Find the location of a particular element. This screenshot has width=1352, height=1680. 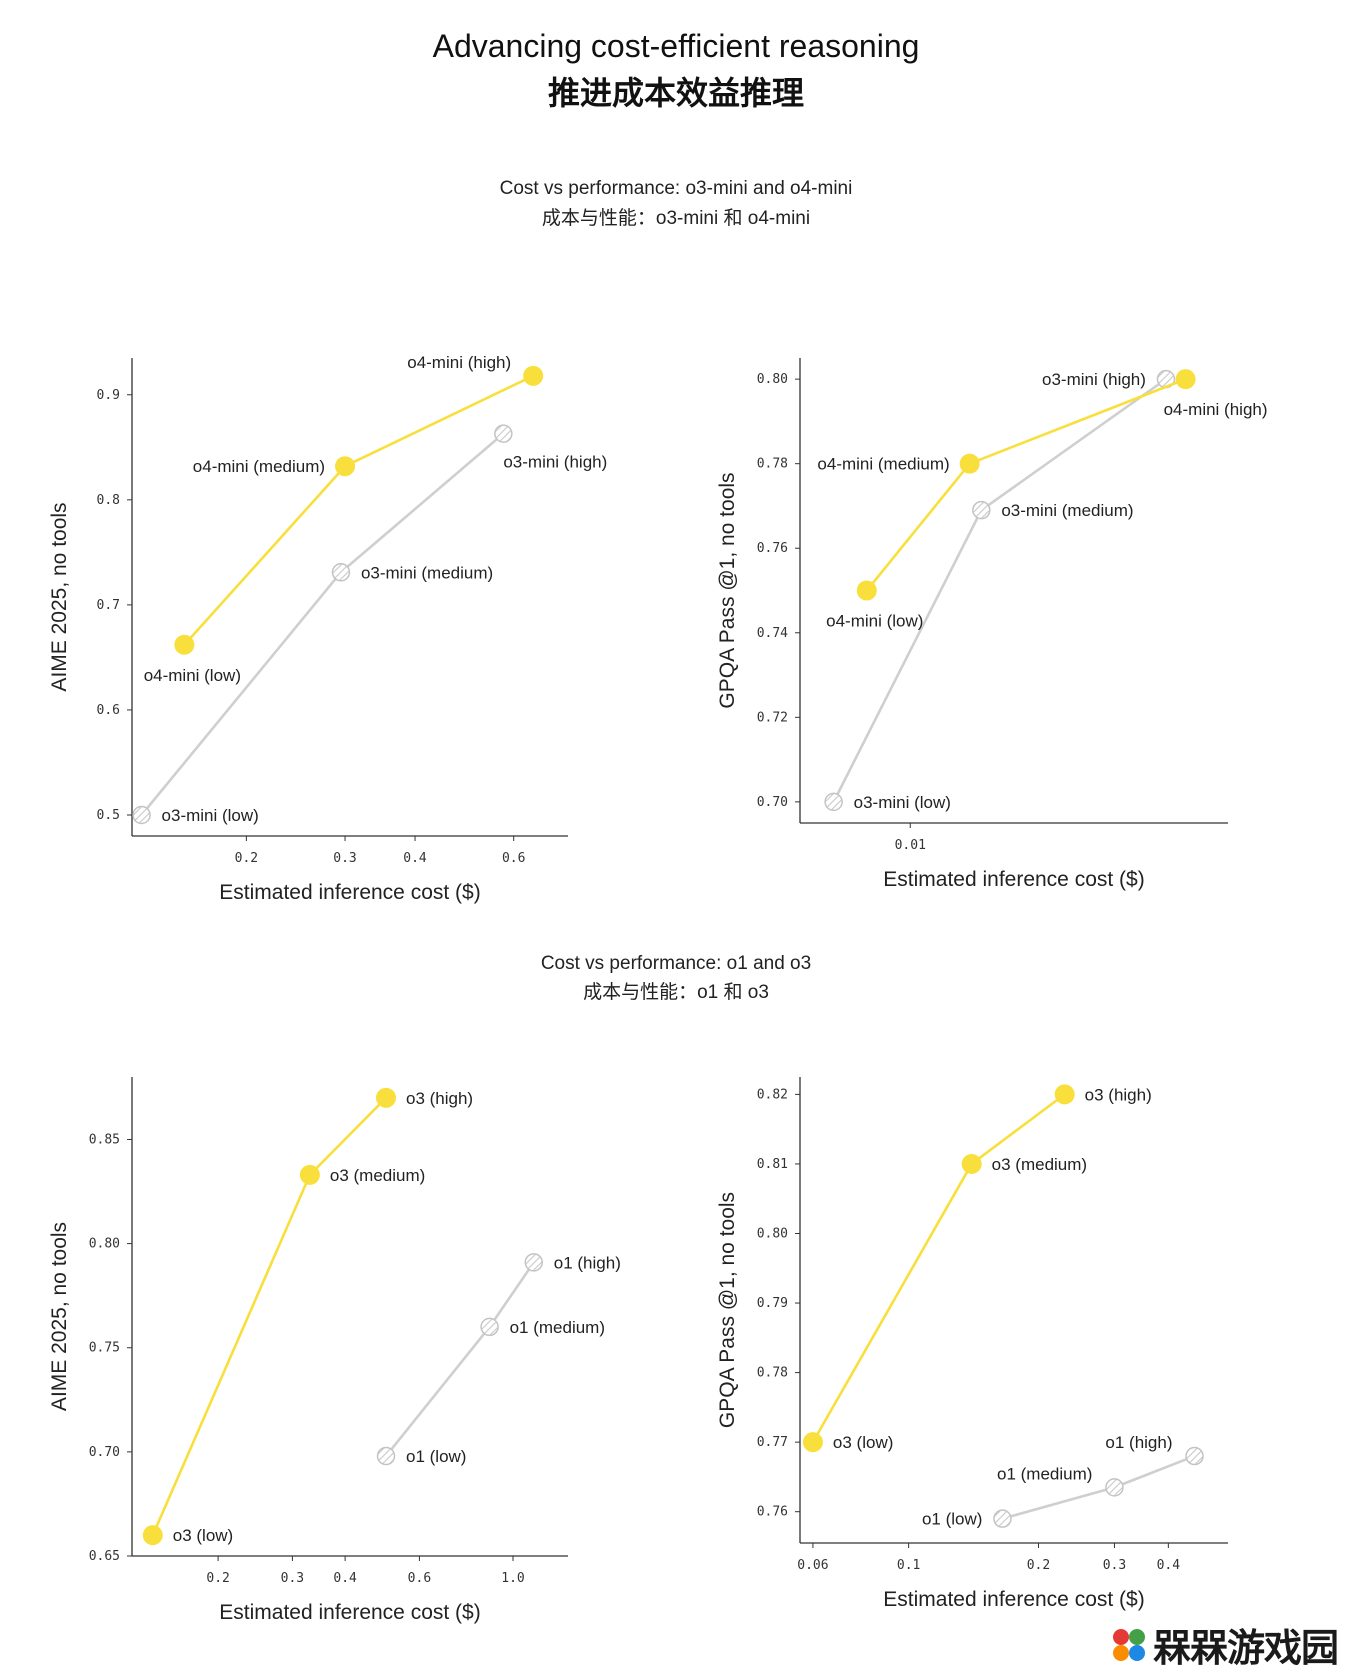

chart-1-y-tick-label: 0.6 is located at coordinates (108, 710).